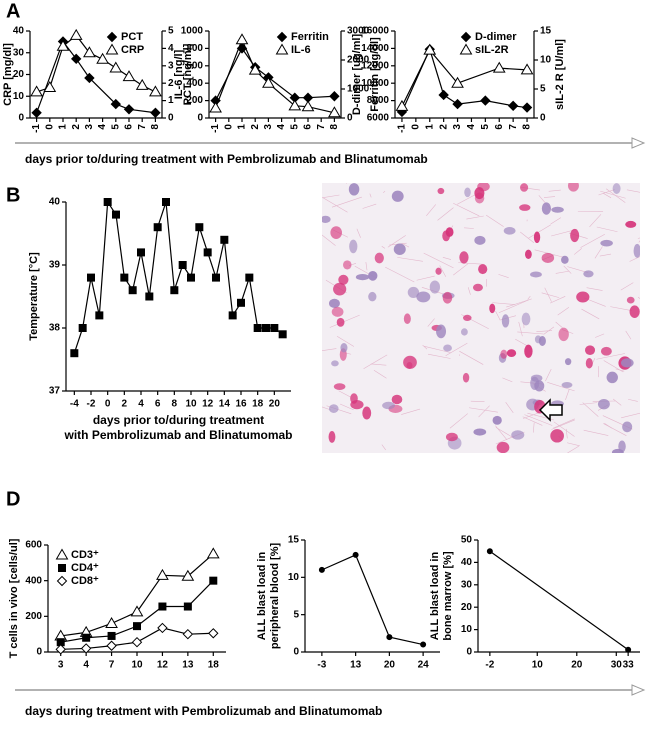 This screenshot has width=650, height=750. Describe the element at coordinates (215, 128) in the screenshot. I see `x-tick-label: -1` at that location.